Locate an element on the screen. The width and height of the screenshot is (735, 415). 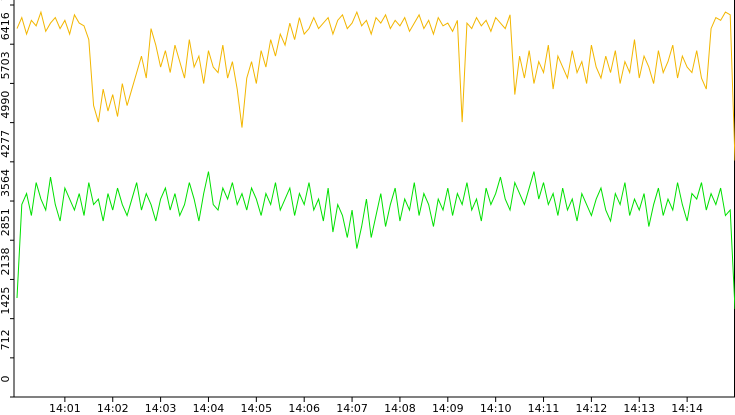
y-tick-label: 1425 is located at coordinates (6, 301).